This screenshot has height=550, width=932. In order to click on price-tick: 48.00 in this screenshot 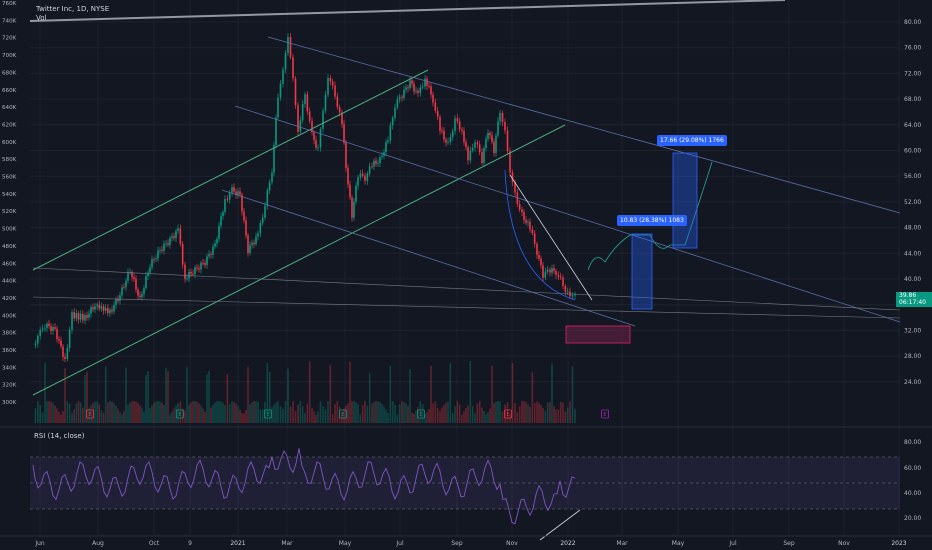, I will do `click(912, 228)`.